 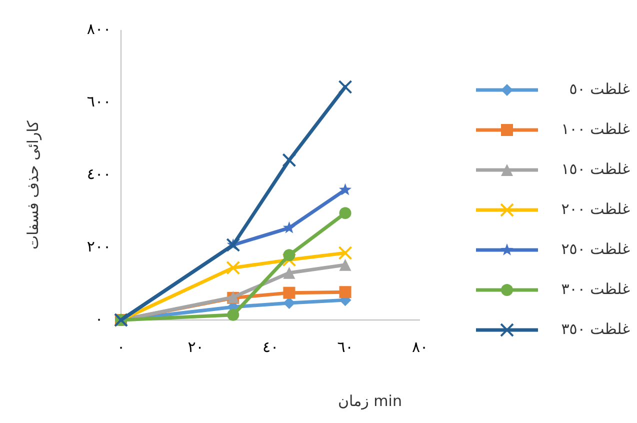 What do you see at coordinates (595, 289) in the screenshot?
I see `legend-label: غلظت ٣٠٠` at bounding box center [595, 289].